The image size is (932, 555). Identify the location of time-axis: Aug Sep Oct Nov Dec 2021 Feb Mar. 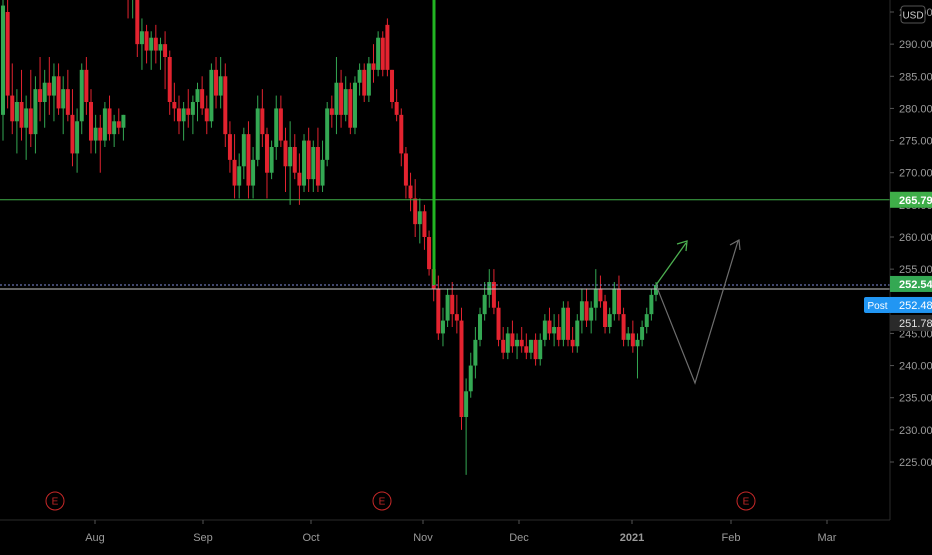
(445, 534).